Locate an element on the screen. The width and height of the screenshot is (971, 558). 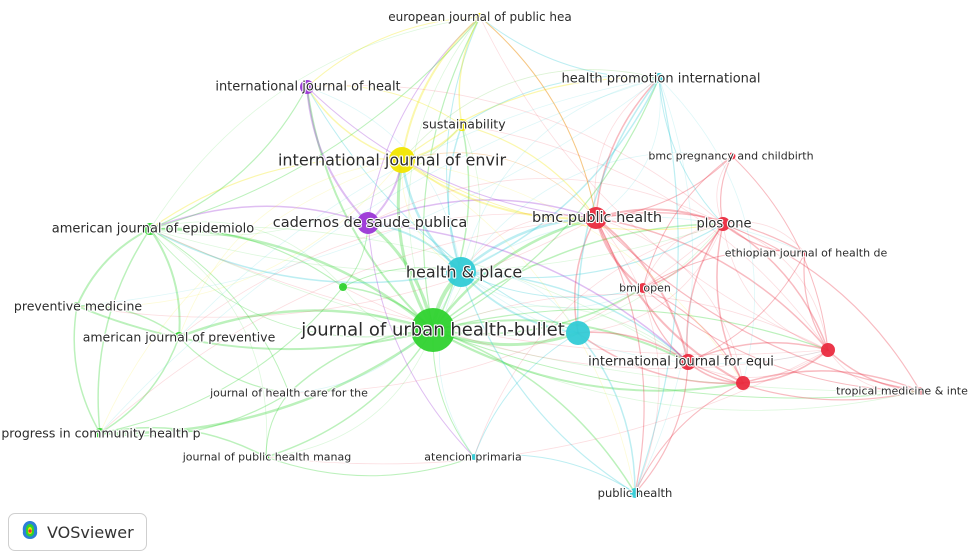
edge-hplace-bmjopen is located at coordinates (552, 284).